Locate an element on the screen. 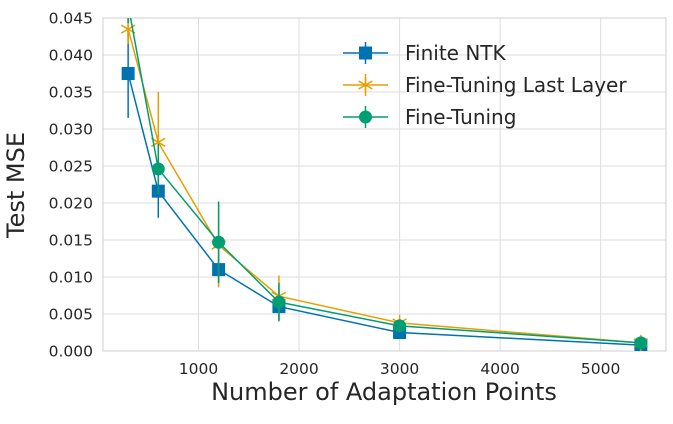  legend-item: Fine-Tuning is located at coordinates (429, 117).